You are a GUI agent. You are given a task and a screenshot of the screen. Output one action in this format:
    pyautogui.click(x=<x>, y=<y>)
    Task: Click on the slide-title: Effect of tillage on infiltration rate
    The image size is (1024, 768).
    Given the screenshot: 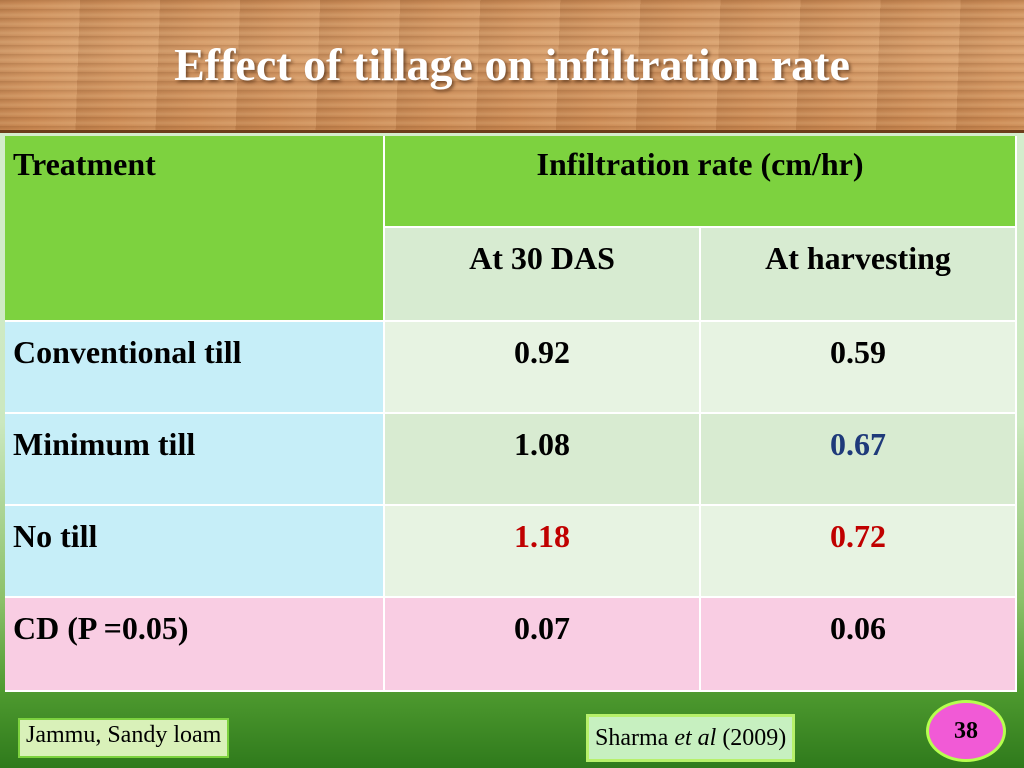 What is the action you would take?
    pyautogui.click(x=512, y=64)
    